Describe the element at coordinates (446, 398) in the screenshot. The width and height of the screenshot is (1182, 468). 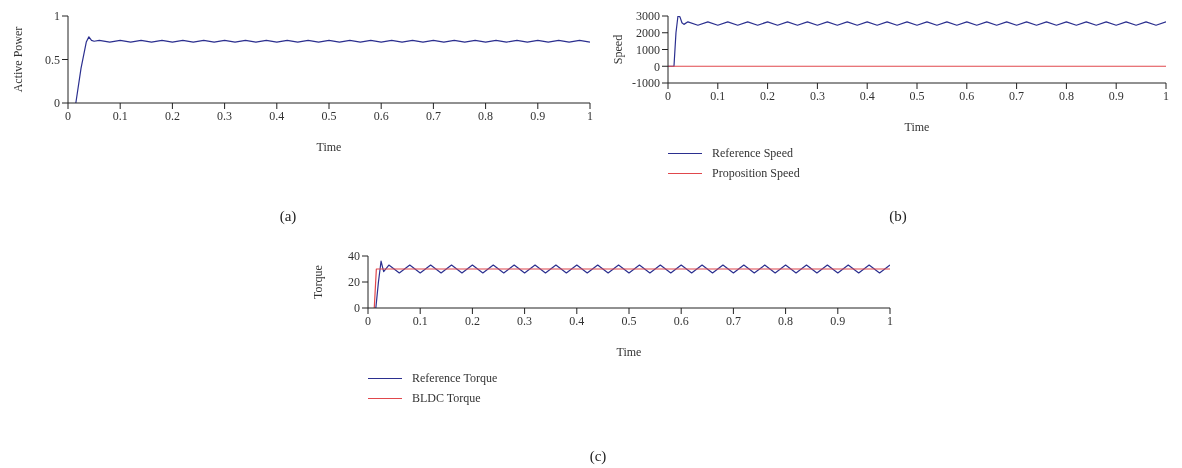
I see `legend-label: BLDC Torque` at that location.